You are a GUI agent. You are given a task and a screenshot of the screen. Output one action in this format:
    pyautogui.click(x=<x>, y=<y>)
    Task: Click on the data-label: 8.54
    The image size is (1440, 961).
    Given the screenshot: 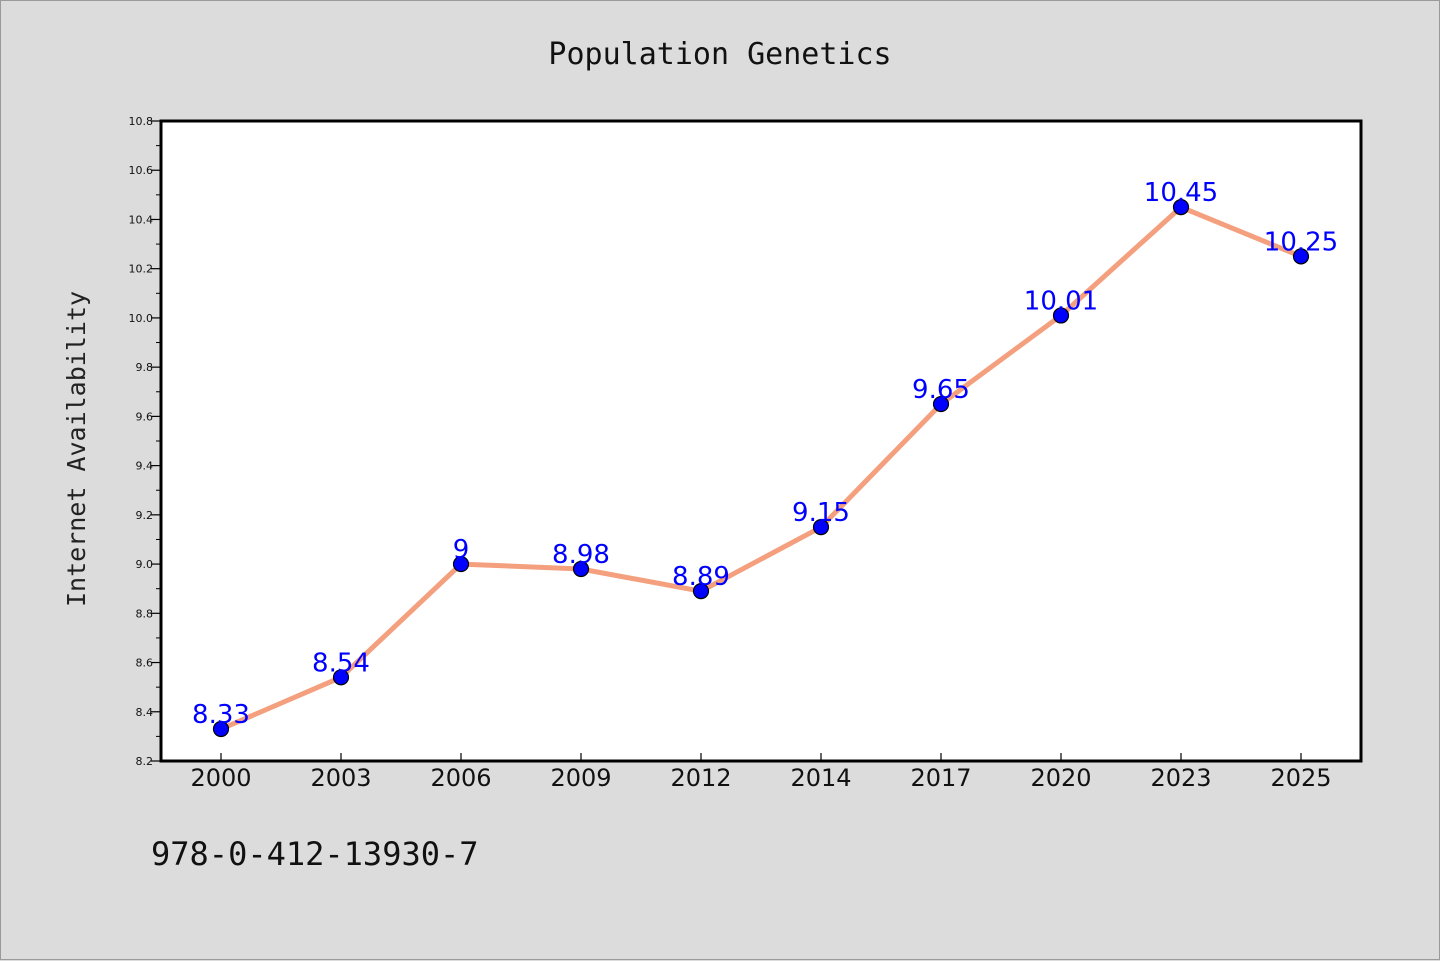 What is the action you would take?
    pyautogui.click(x=341, y=663)
    